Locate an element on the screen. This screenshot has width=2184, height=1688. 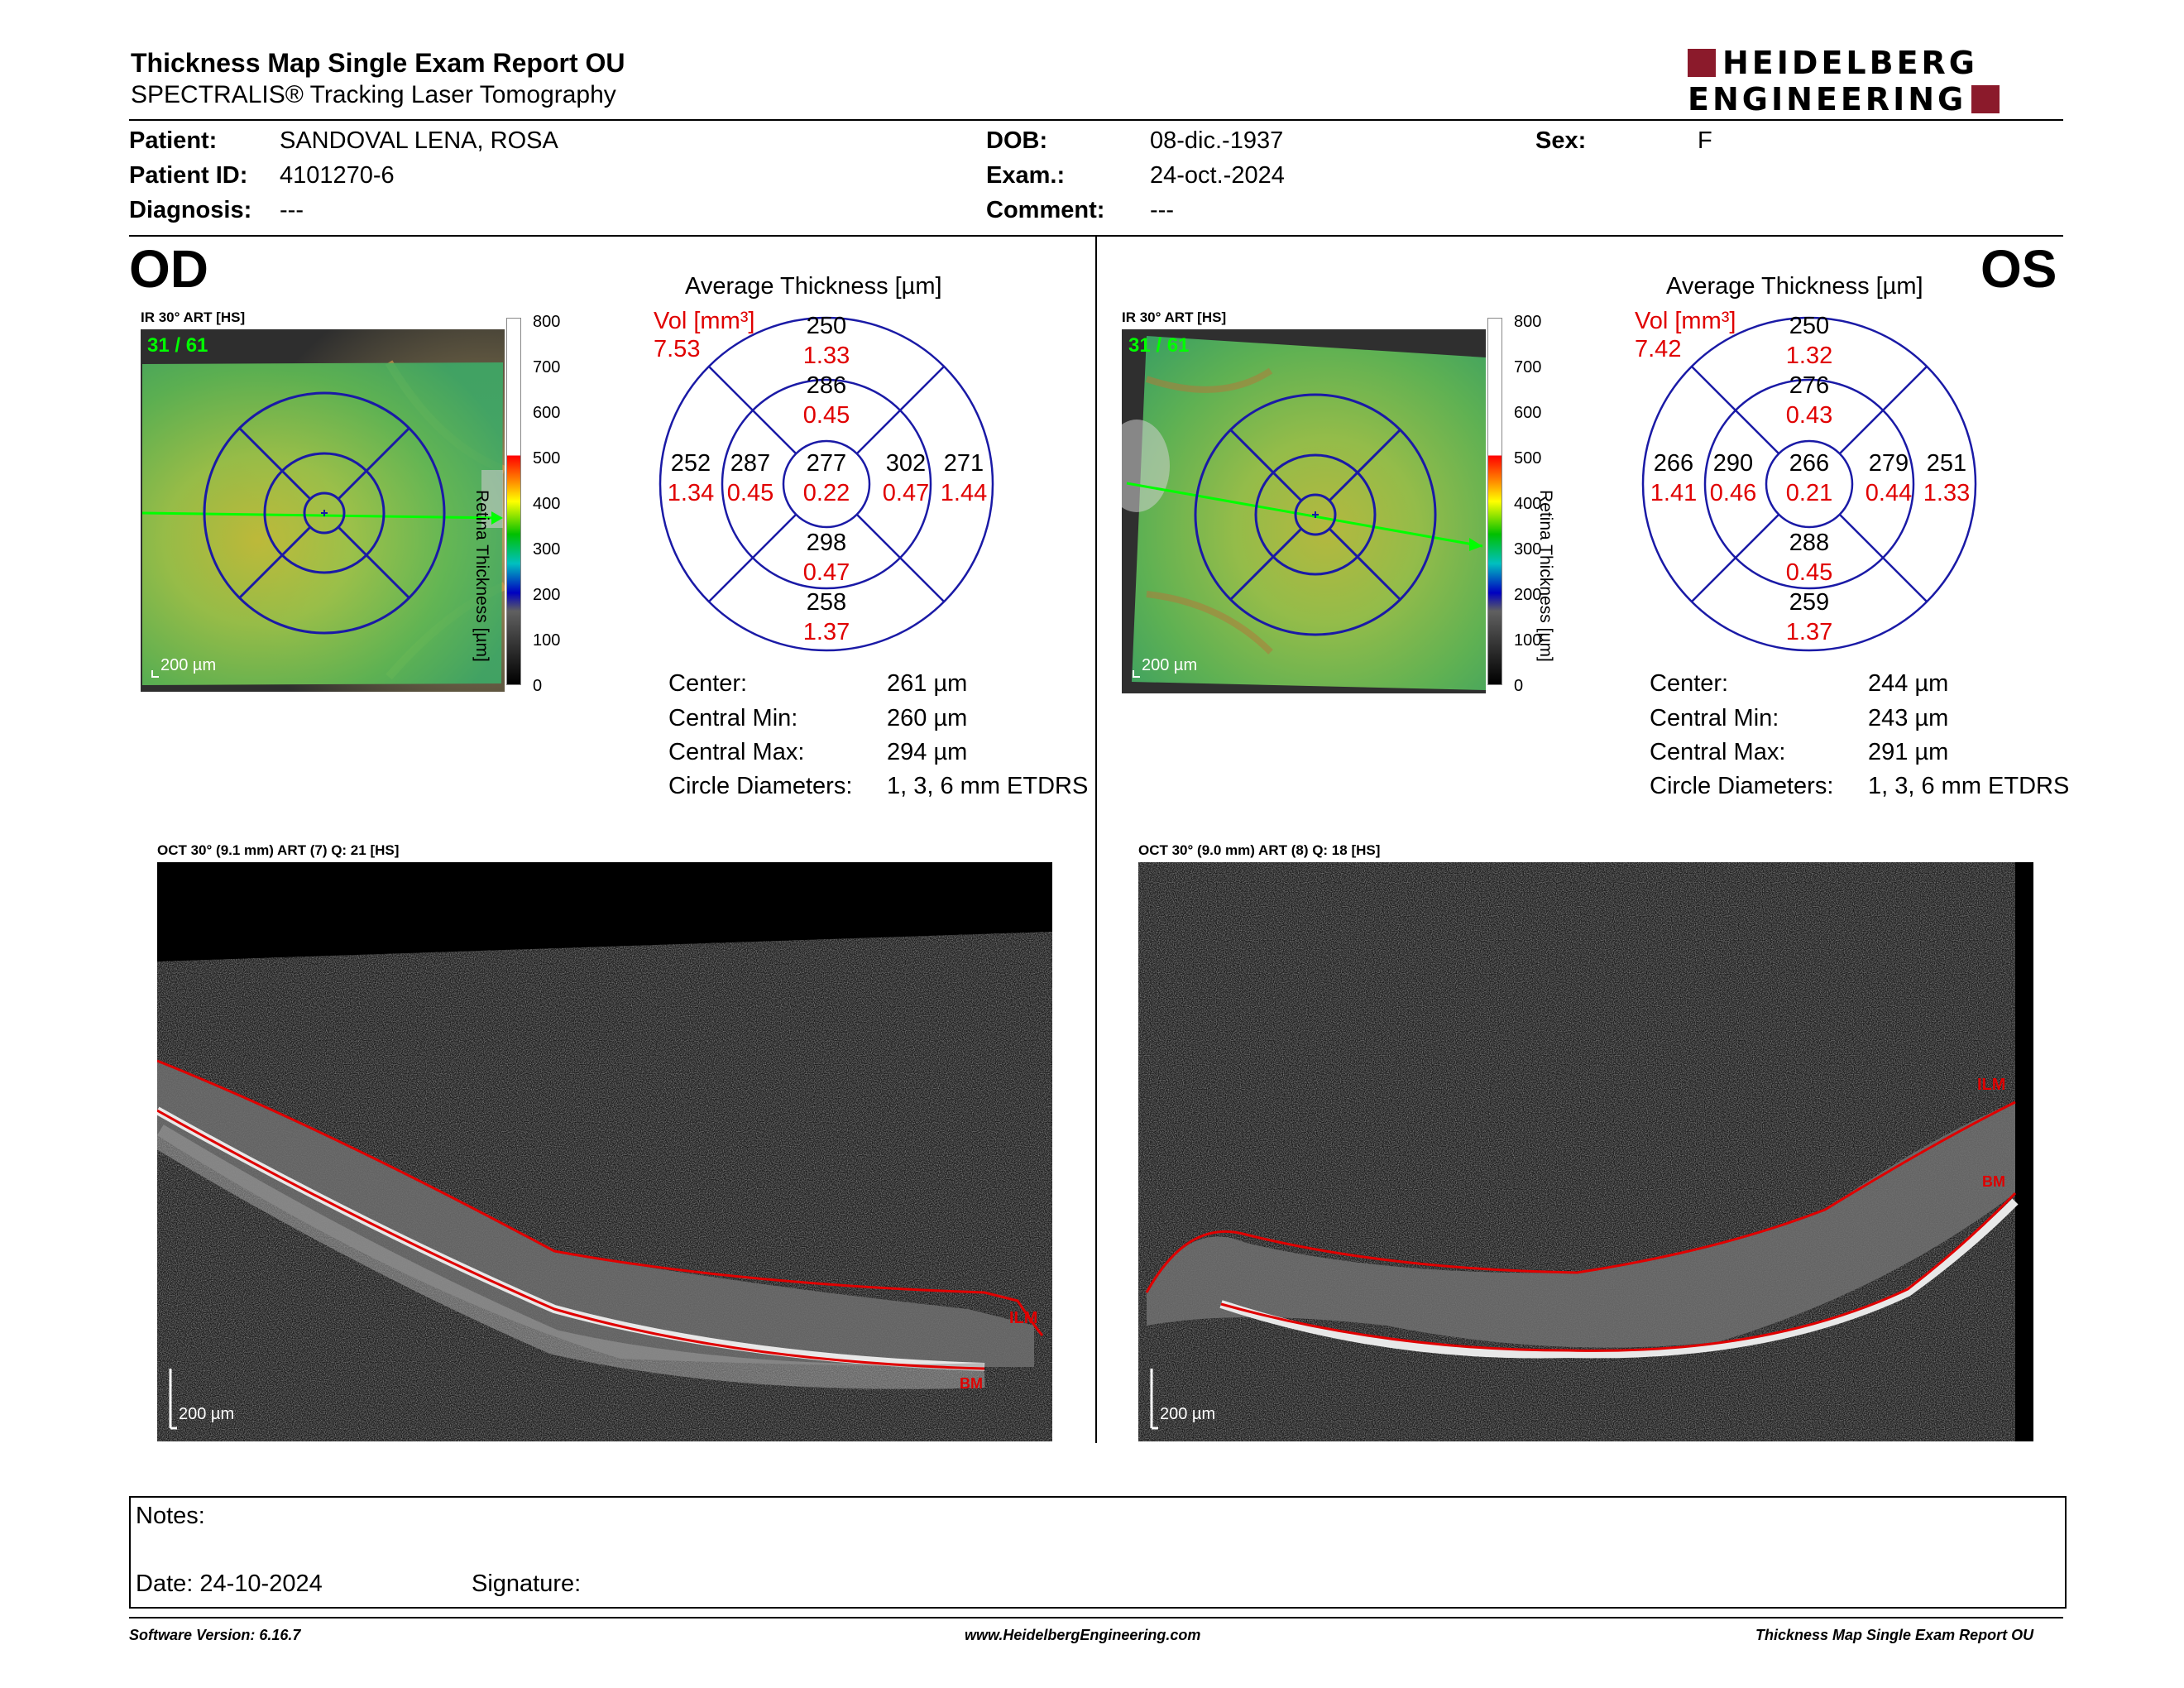
od-etdrs-grid is located at coordinates (826, 484).